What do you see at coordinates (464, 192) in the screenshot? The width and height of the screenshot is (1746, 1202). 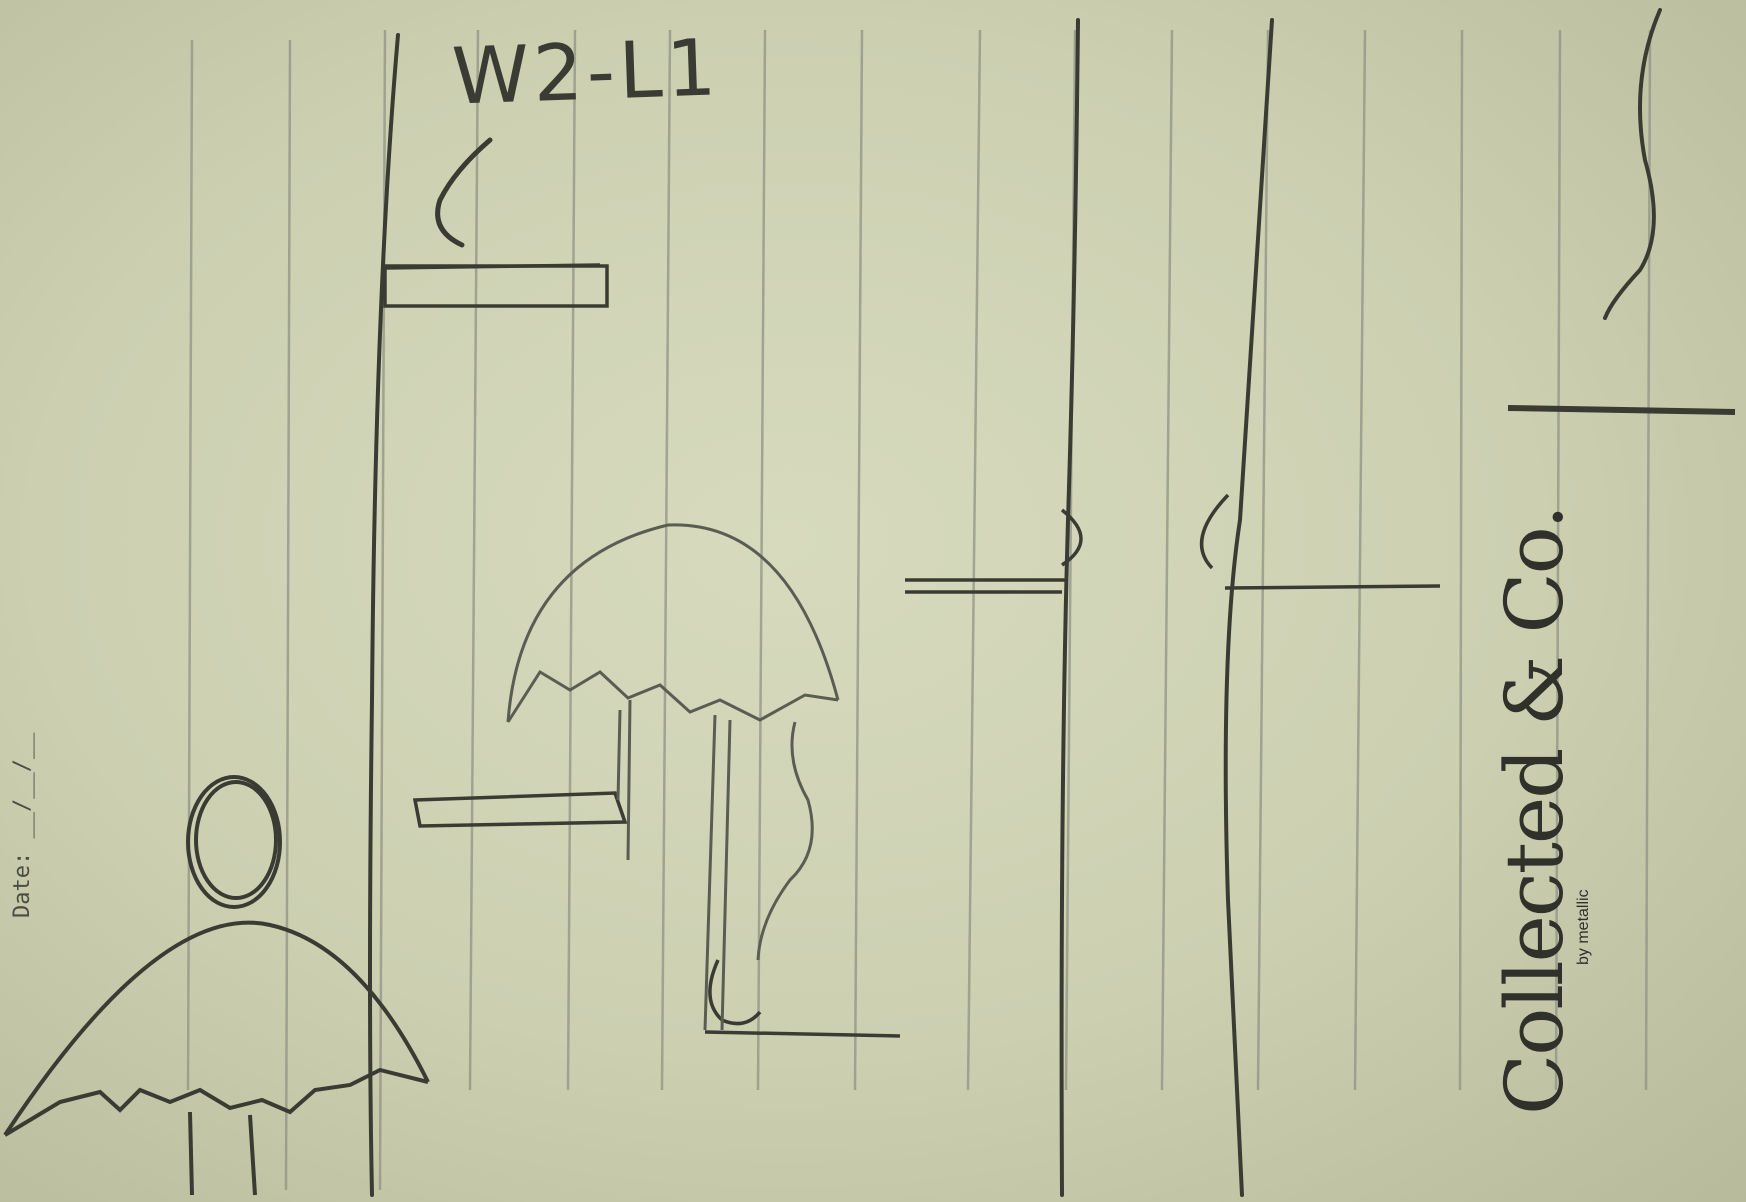 I see `hook-mark` at bounding box center [464, 192].